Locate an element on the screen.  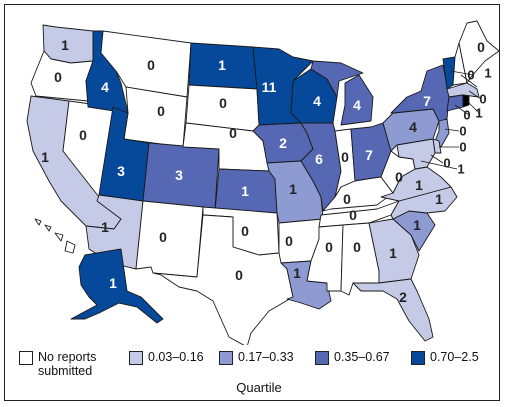
state-MD is located at coordinates (416, 154).